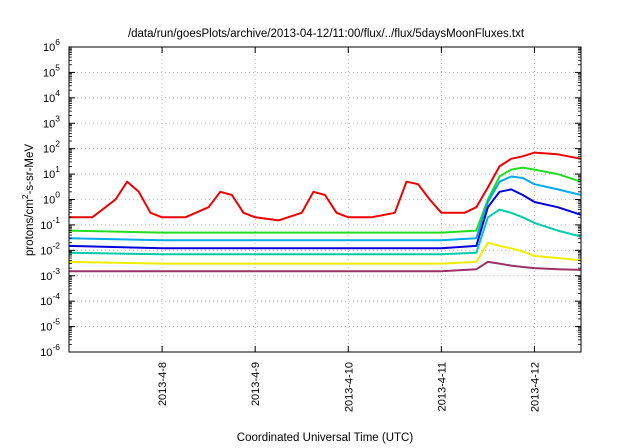 This screenshot has height=448, width=640. I want to click on x-tick-label: 2013-4-9, so click(256, 384).